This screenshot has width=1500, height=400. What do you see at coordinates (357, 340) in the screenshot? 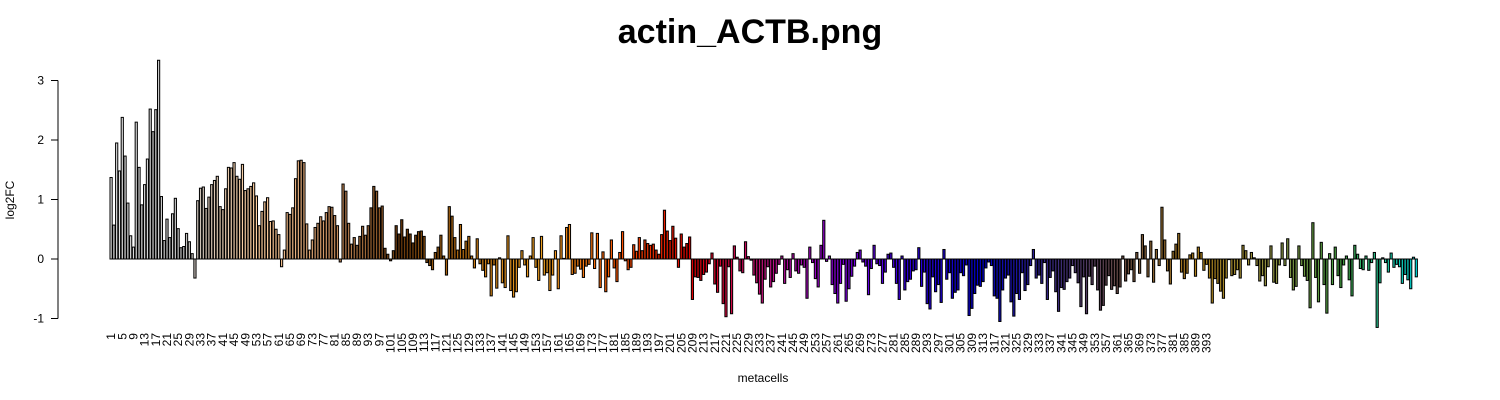
I see `x-tick-label: 89` at bounding box center [357, 340].